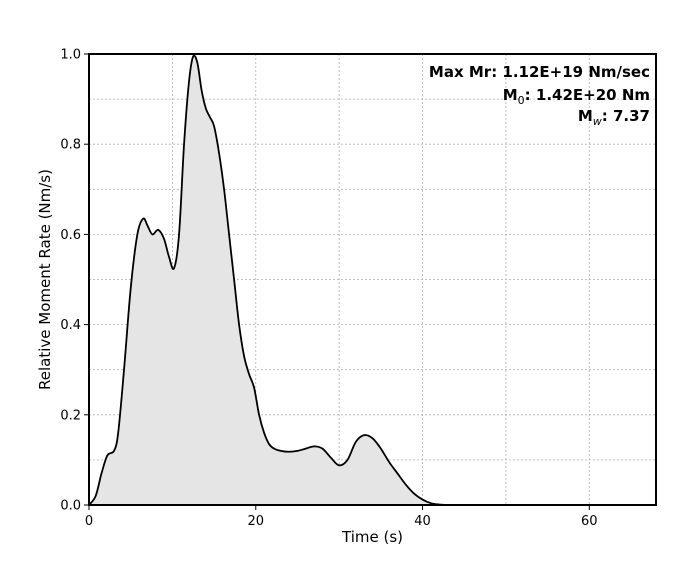  What do you see at coordinates (372, 537) in the screenshot?
I see `x-axis-label: Time (s)` at bounding box center [372, 537].